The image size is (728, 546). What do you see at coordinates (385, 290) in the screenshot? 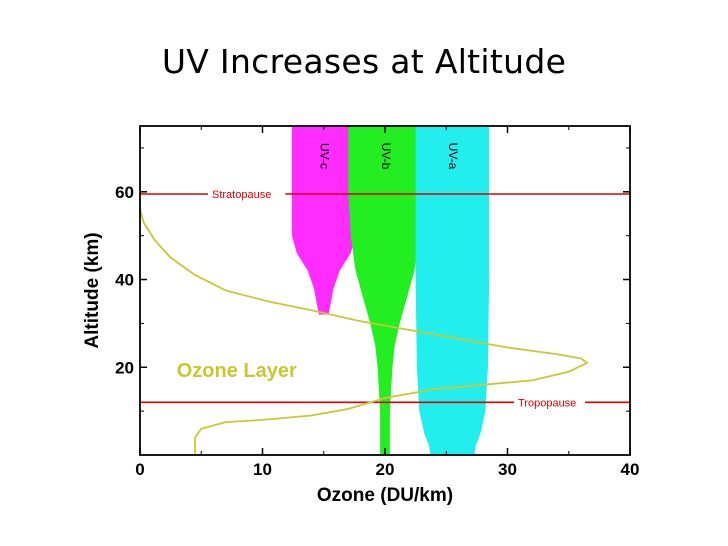
I see `uv-band-uv-b` at bounding box center [385, 290].